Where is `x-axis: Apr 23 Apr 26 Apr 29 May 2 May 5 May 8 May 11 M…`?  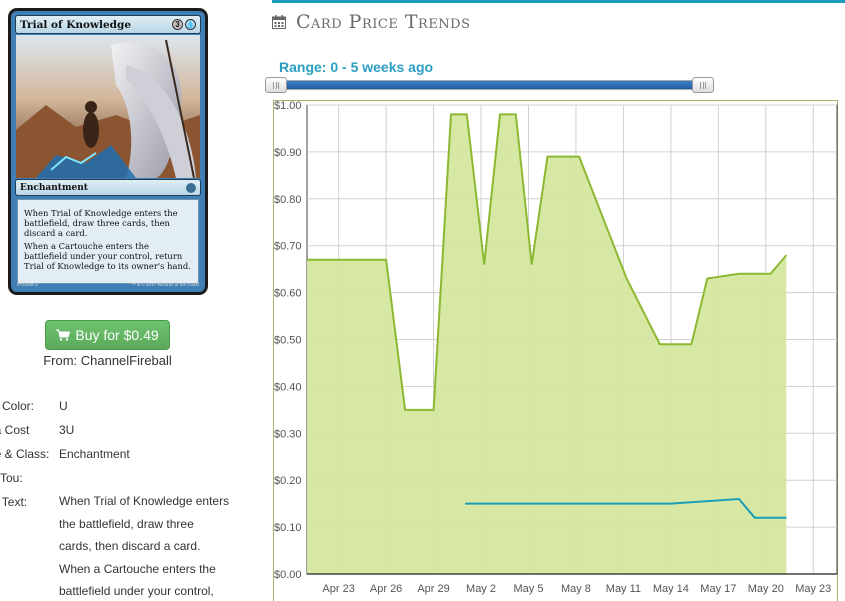 x-axis: Apr 23 Apr 26 Apr 29 May 2 May 5 May 8 May 11 M… is located at coordinates (576, 589).